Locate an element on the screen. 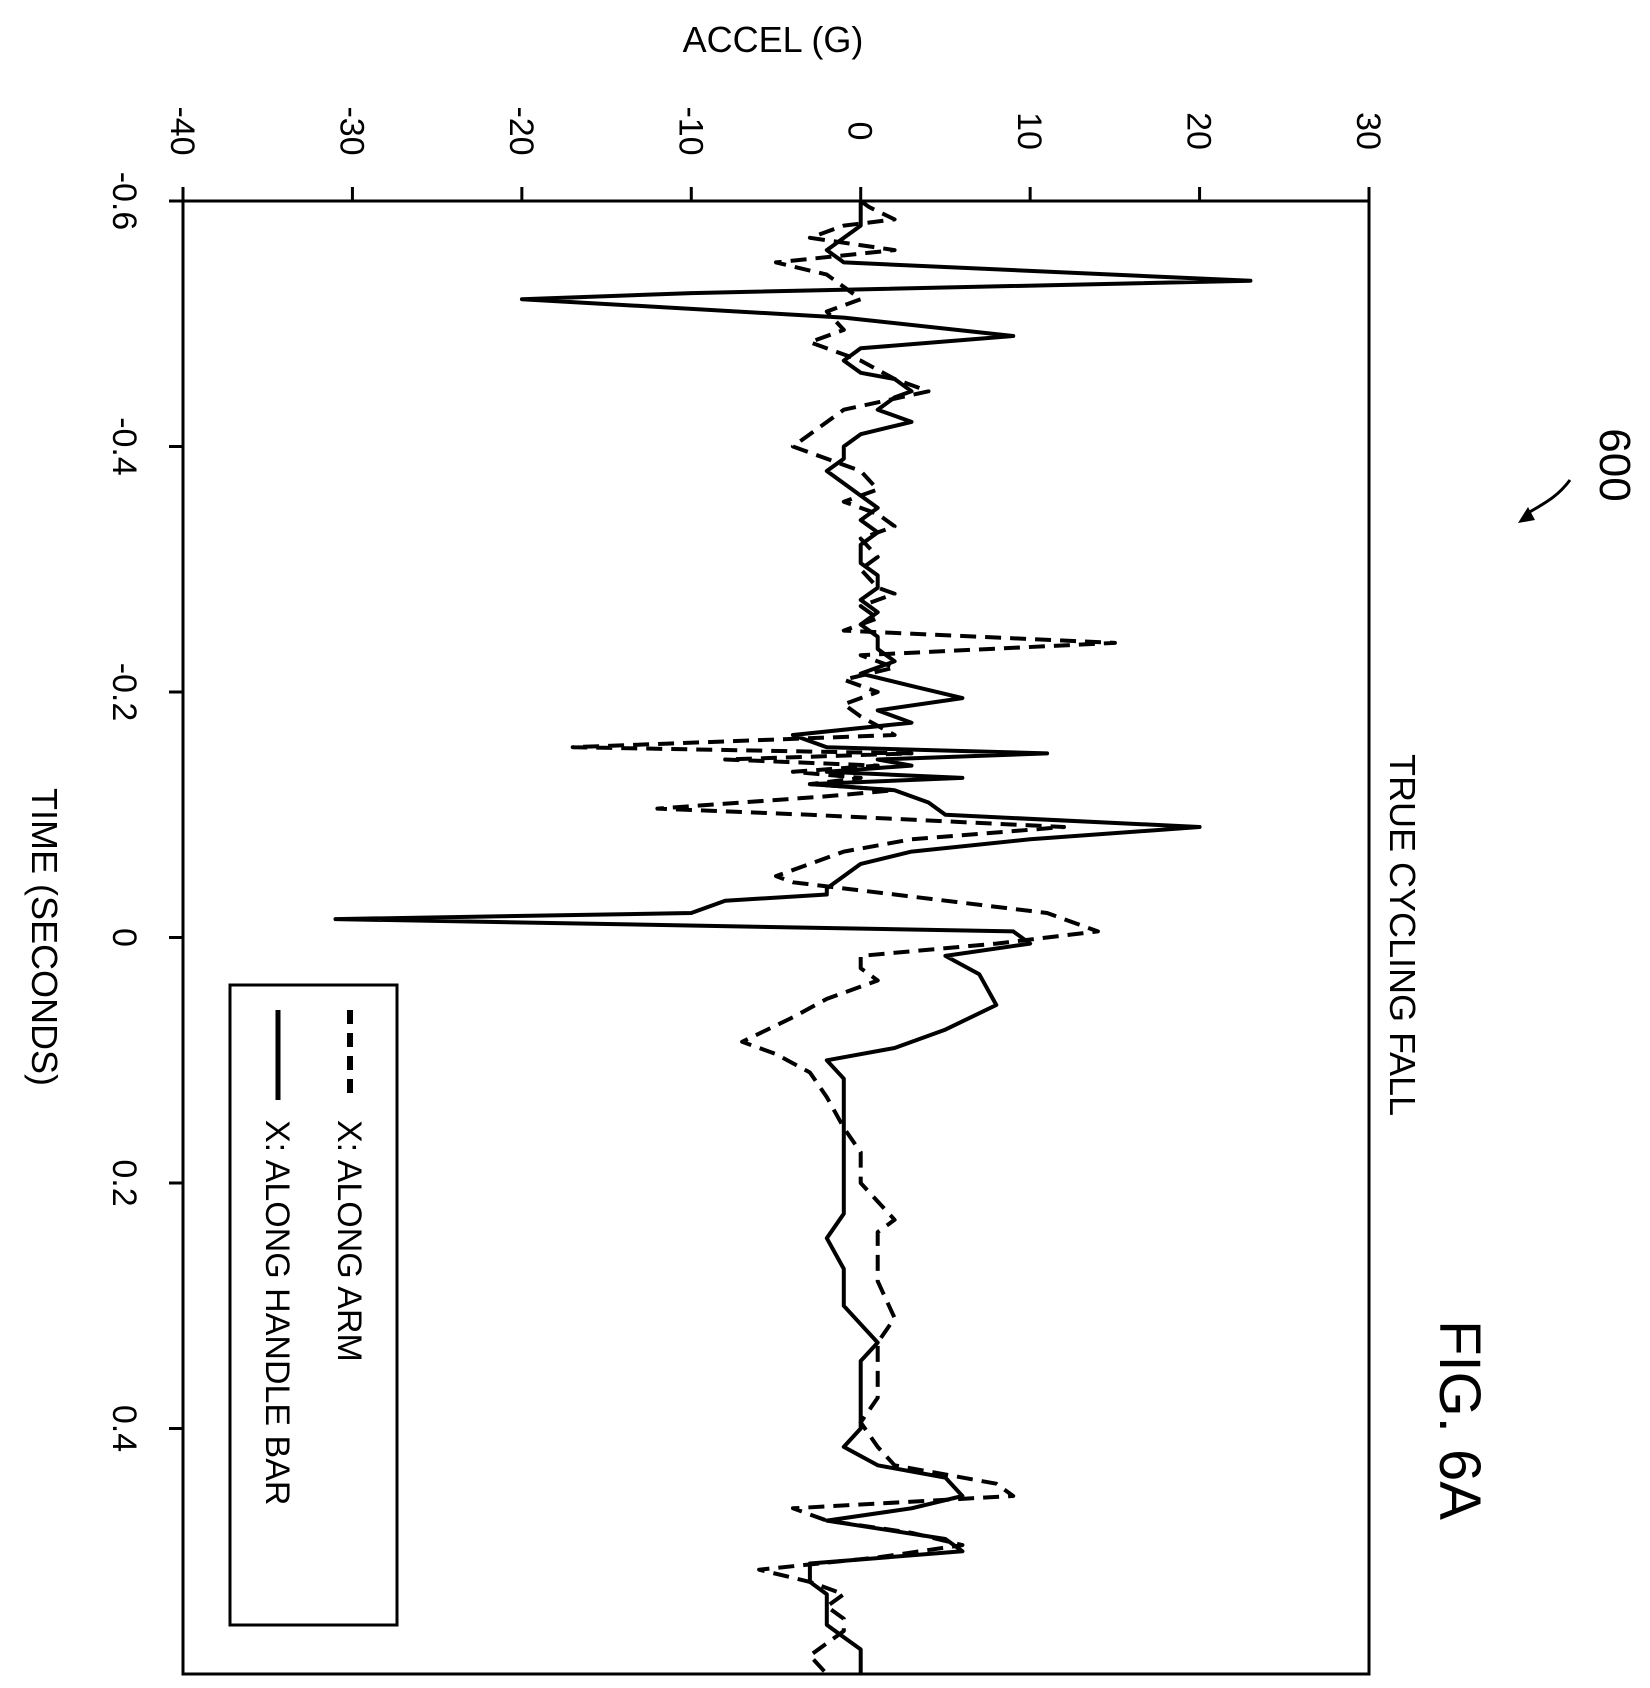 The image size is (1650, 1688). y-tick-label: -40 is located at coordinates (182, 130).